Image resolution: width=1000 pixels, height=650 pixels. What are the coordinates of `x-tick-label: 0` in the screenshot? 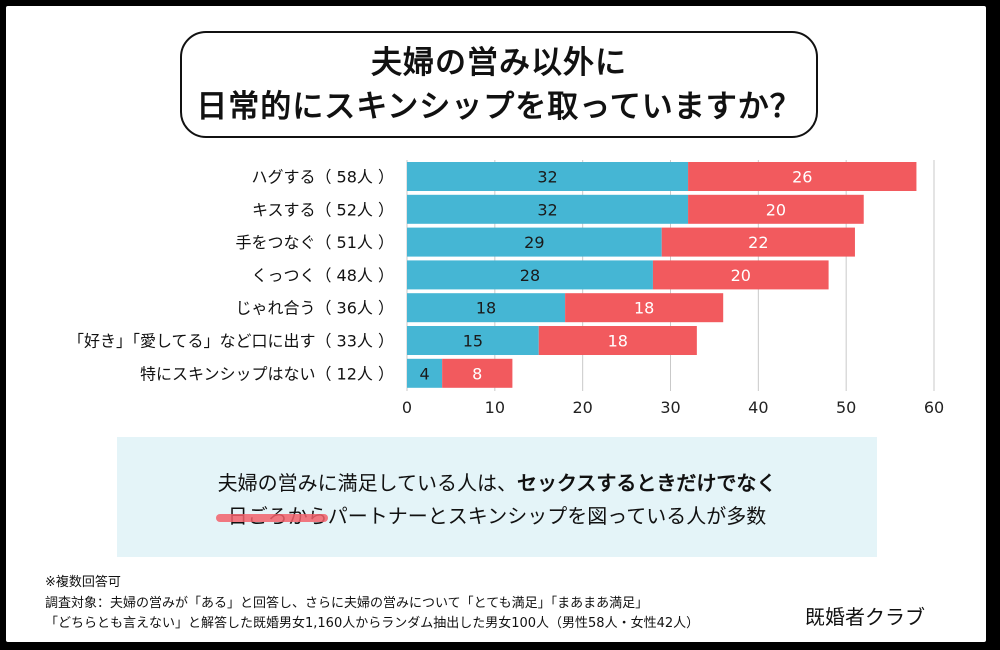 It's located at (407, 407).